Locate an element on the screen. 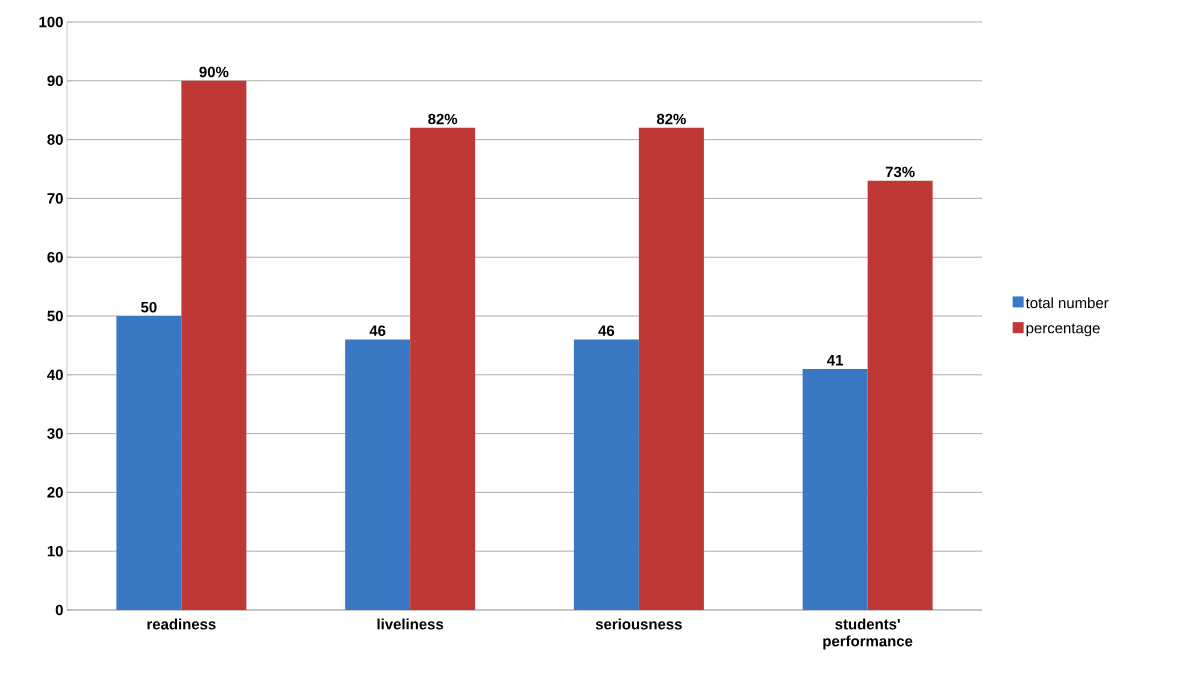 This screenshot has width=1193, height=686. data-label: 90% is located at coordinates (214, 72).